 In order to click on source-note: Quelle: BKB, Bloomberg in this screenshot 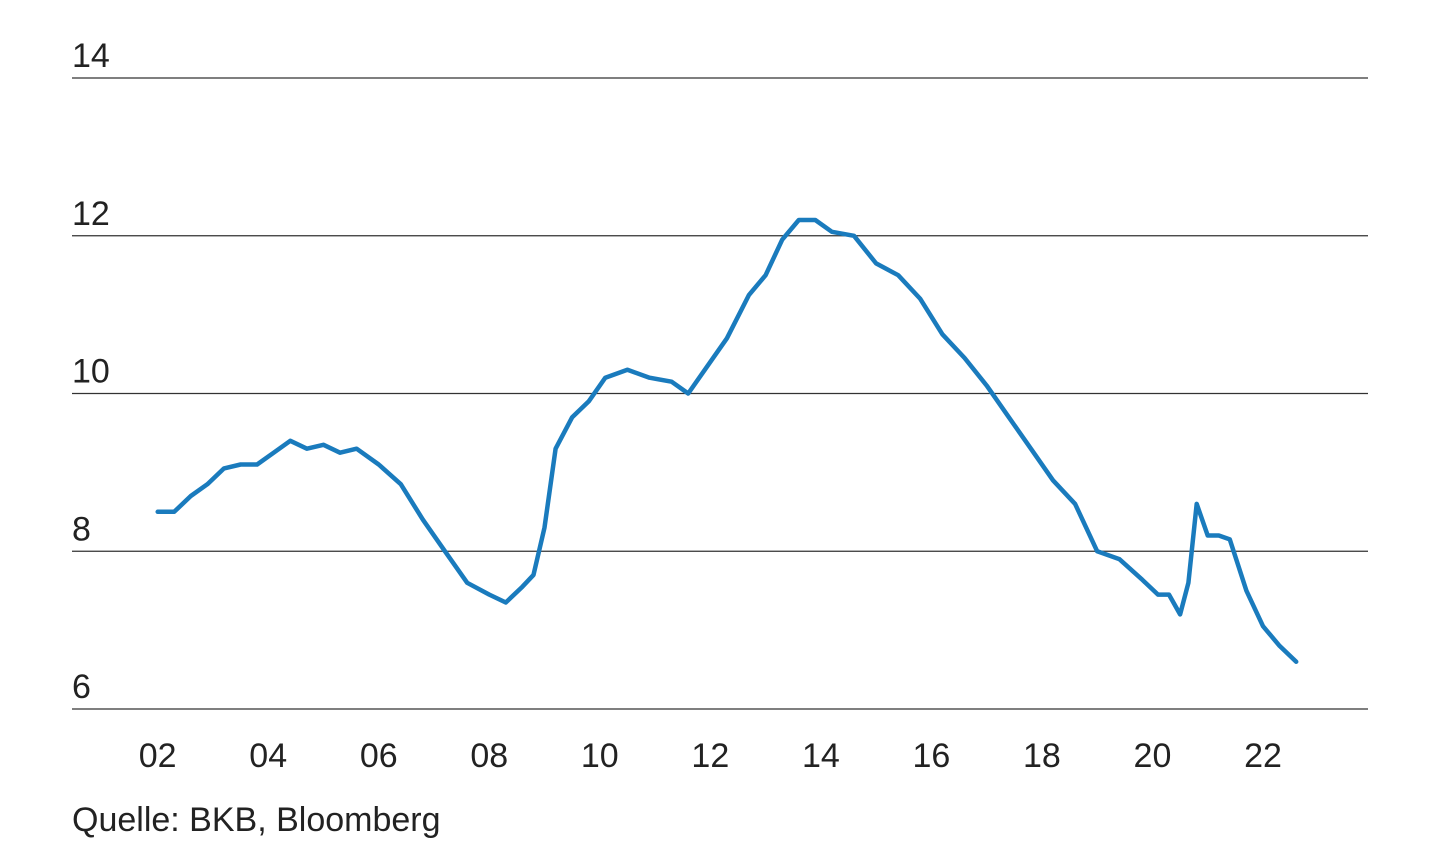, I will do `click(256, 820)`.